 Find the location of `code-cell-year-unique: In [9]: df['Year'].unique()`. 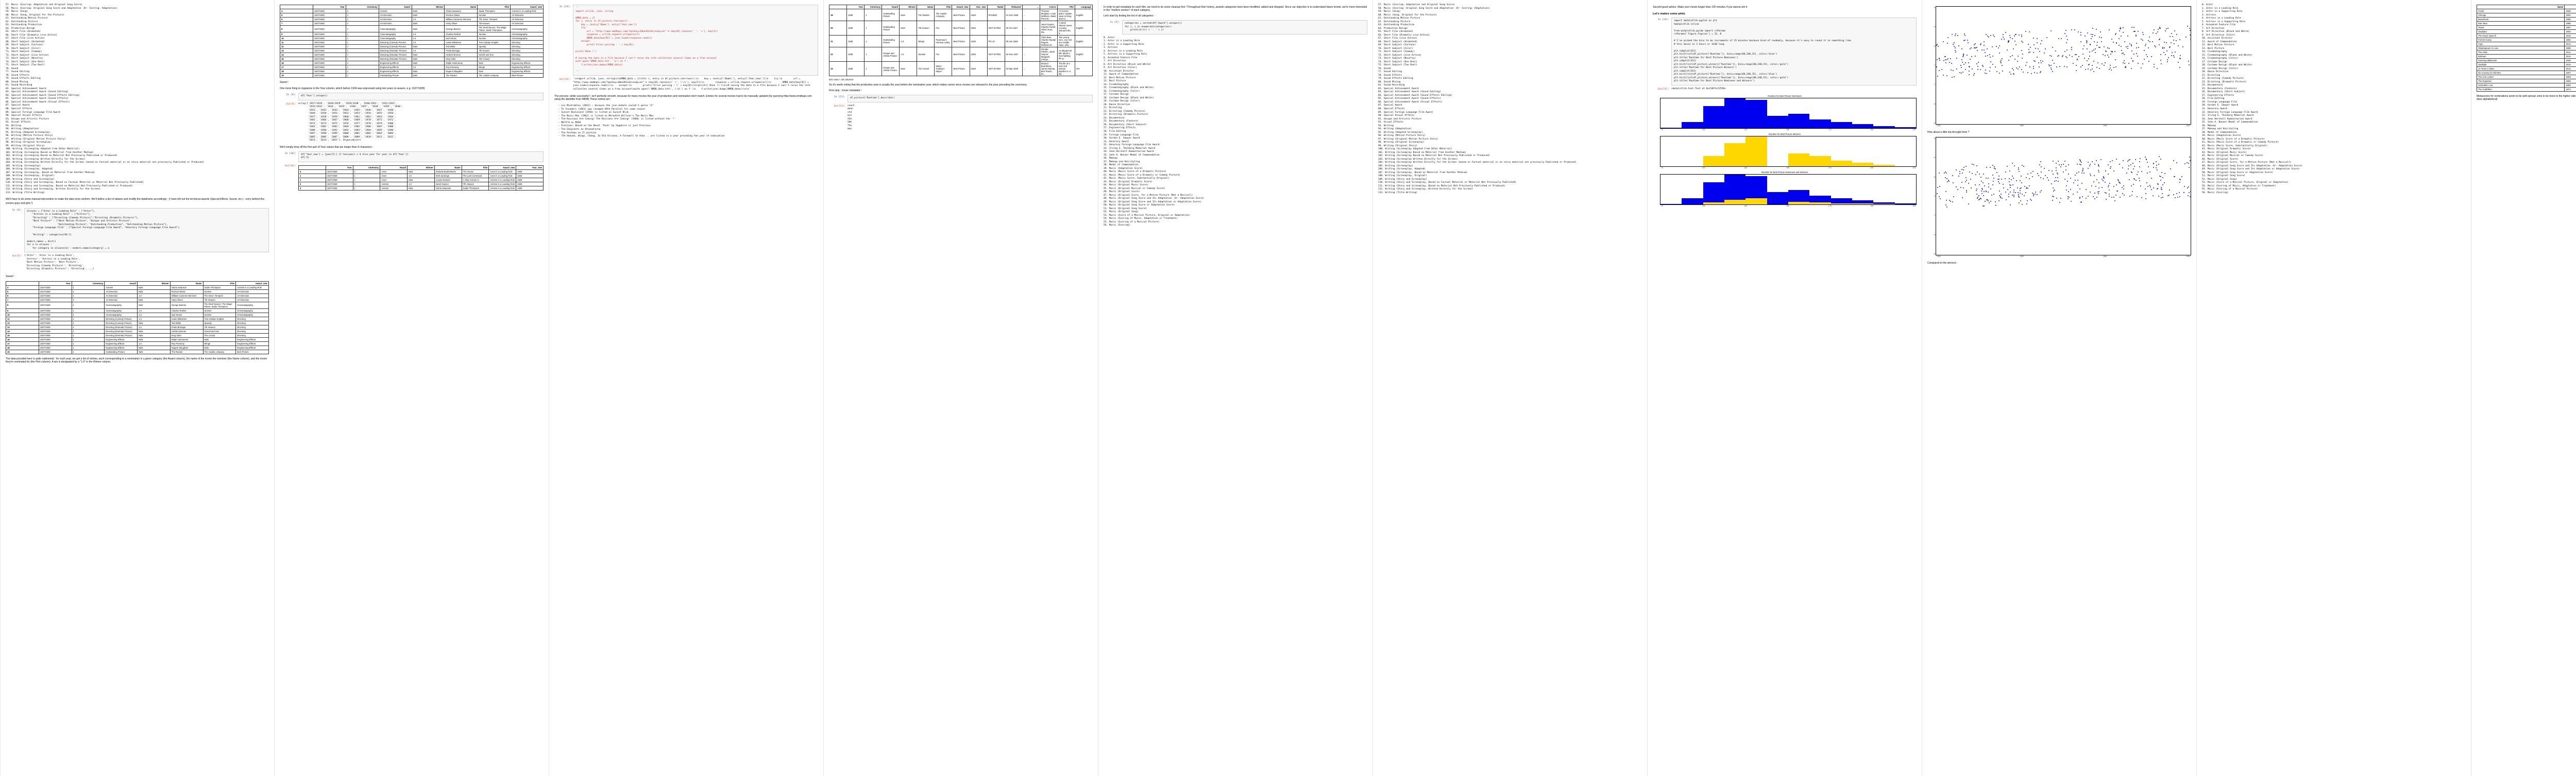

code-cell-year-unique: In [9]: df['Year'].unique() is located at coordinates (412, 96).